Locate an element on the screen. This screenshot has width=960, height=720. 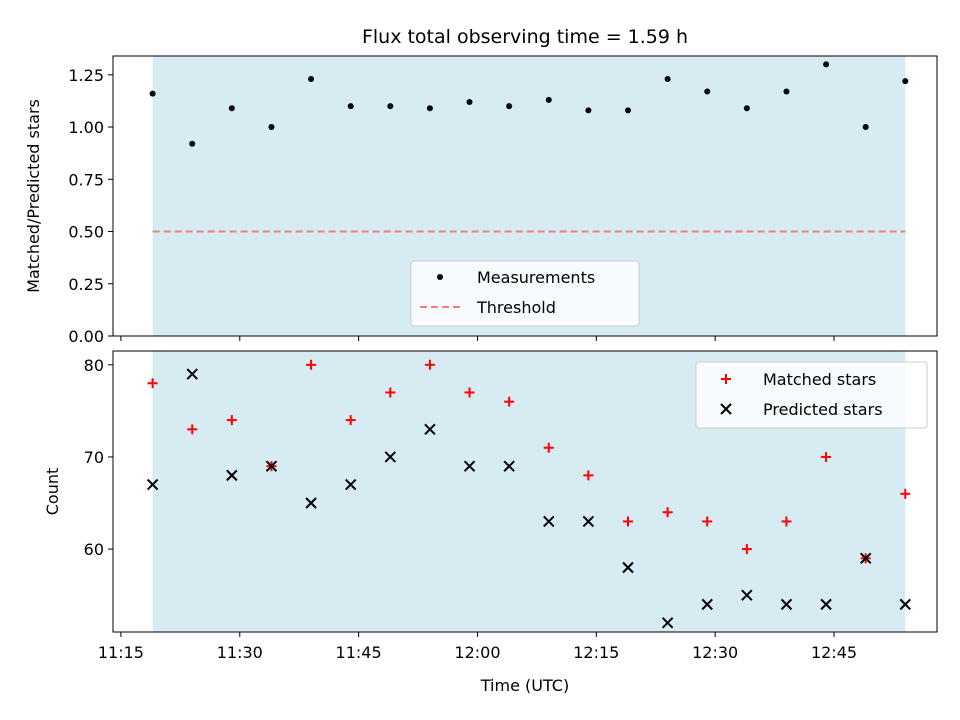
bottom-y-tick-label: 80 is located at coordinates (94, 365).